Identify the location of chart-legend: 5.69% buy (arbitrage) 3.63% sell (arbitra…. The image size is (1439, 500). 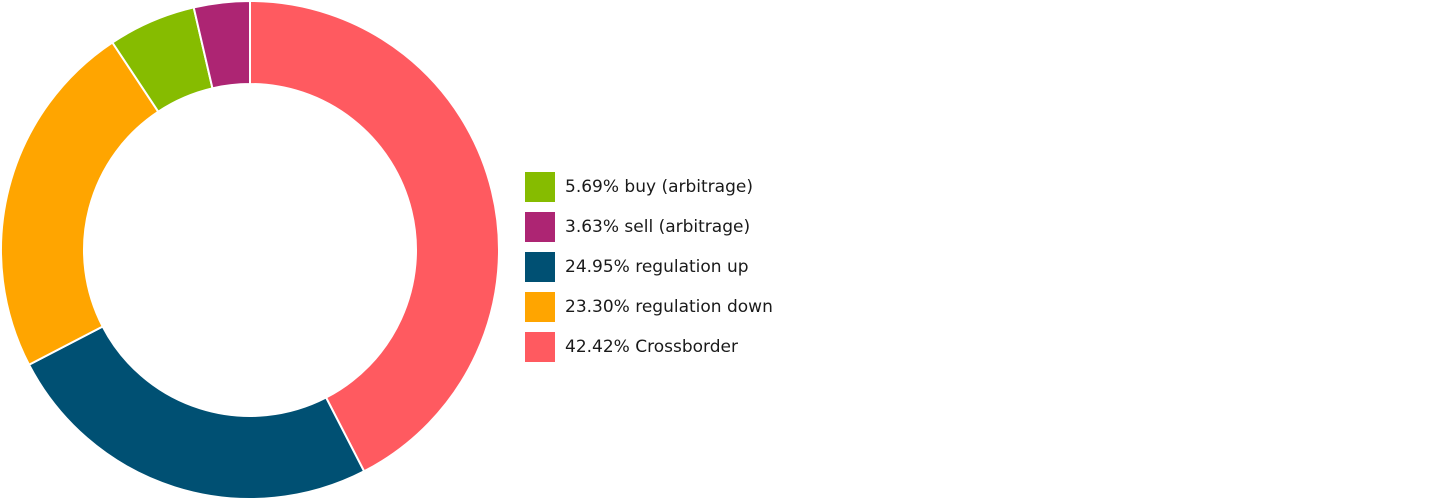
(649, 267).